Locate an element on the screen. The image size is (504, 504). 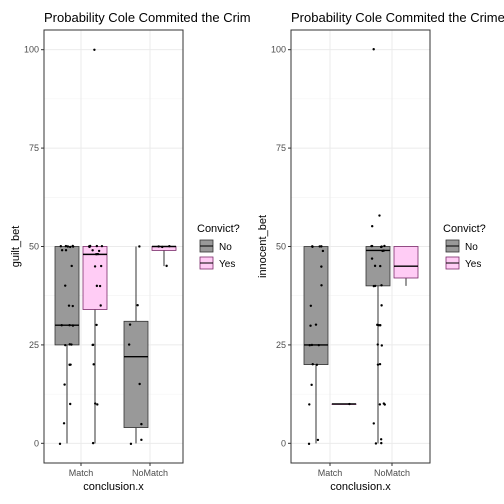
legend: Convict? No Yes is located at coordinates (464, 246).